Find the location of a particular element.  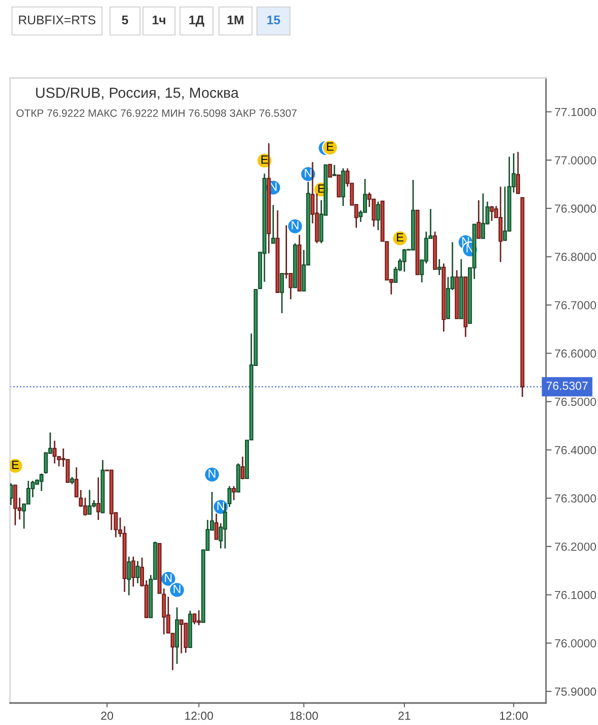

text: 5 is located at coordinates (125, 20).